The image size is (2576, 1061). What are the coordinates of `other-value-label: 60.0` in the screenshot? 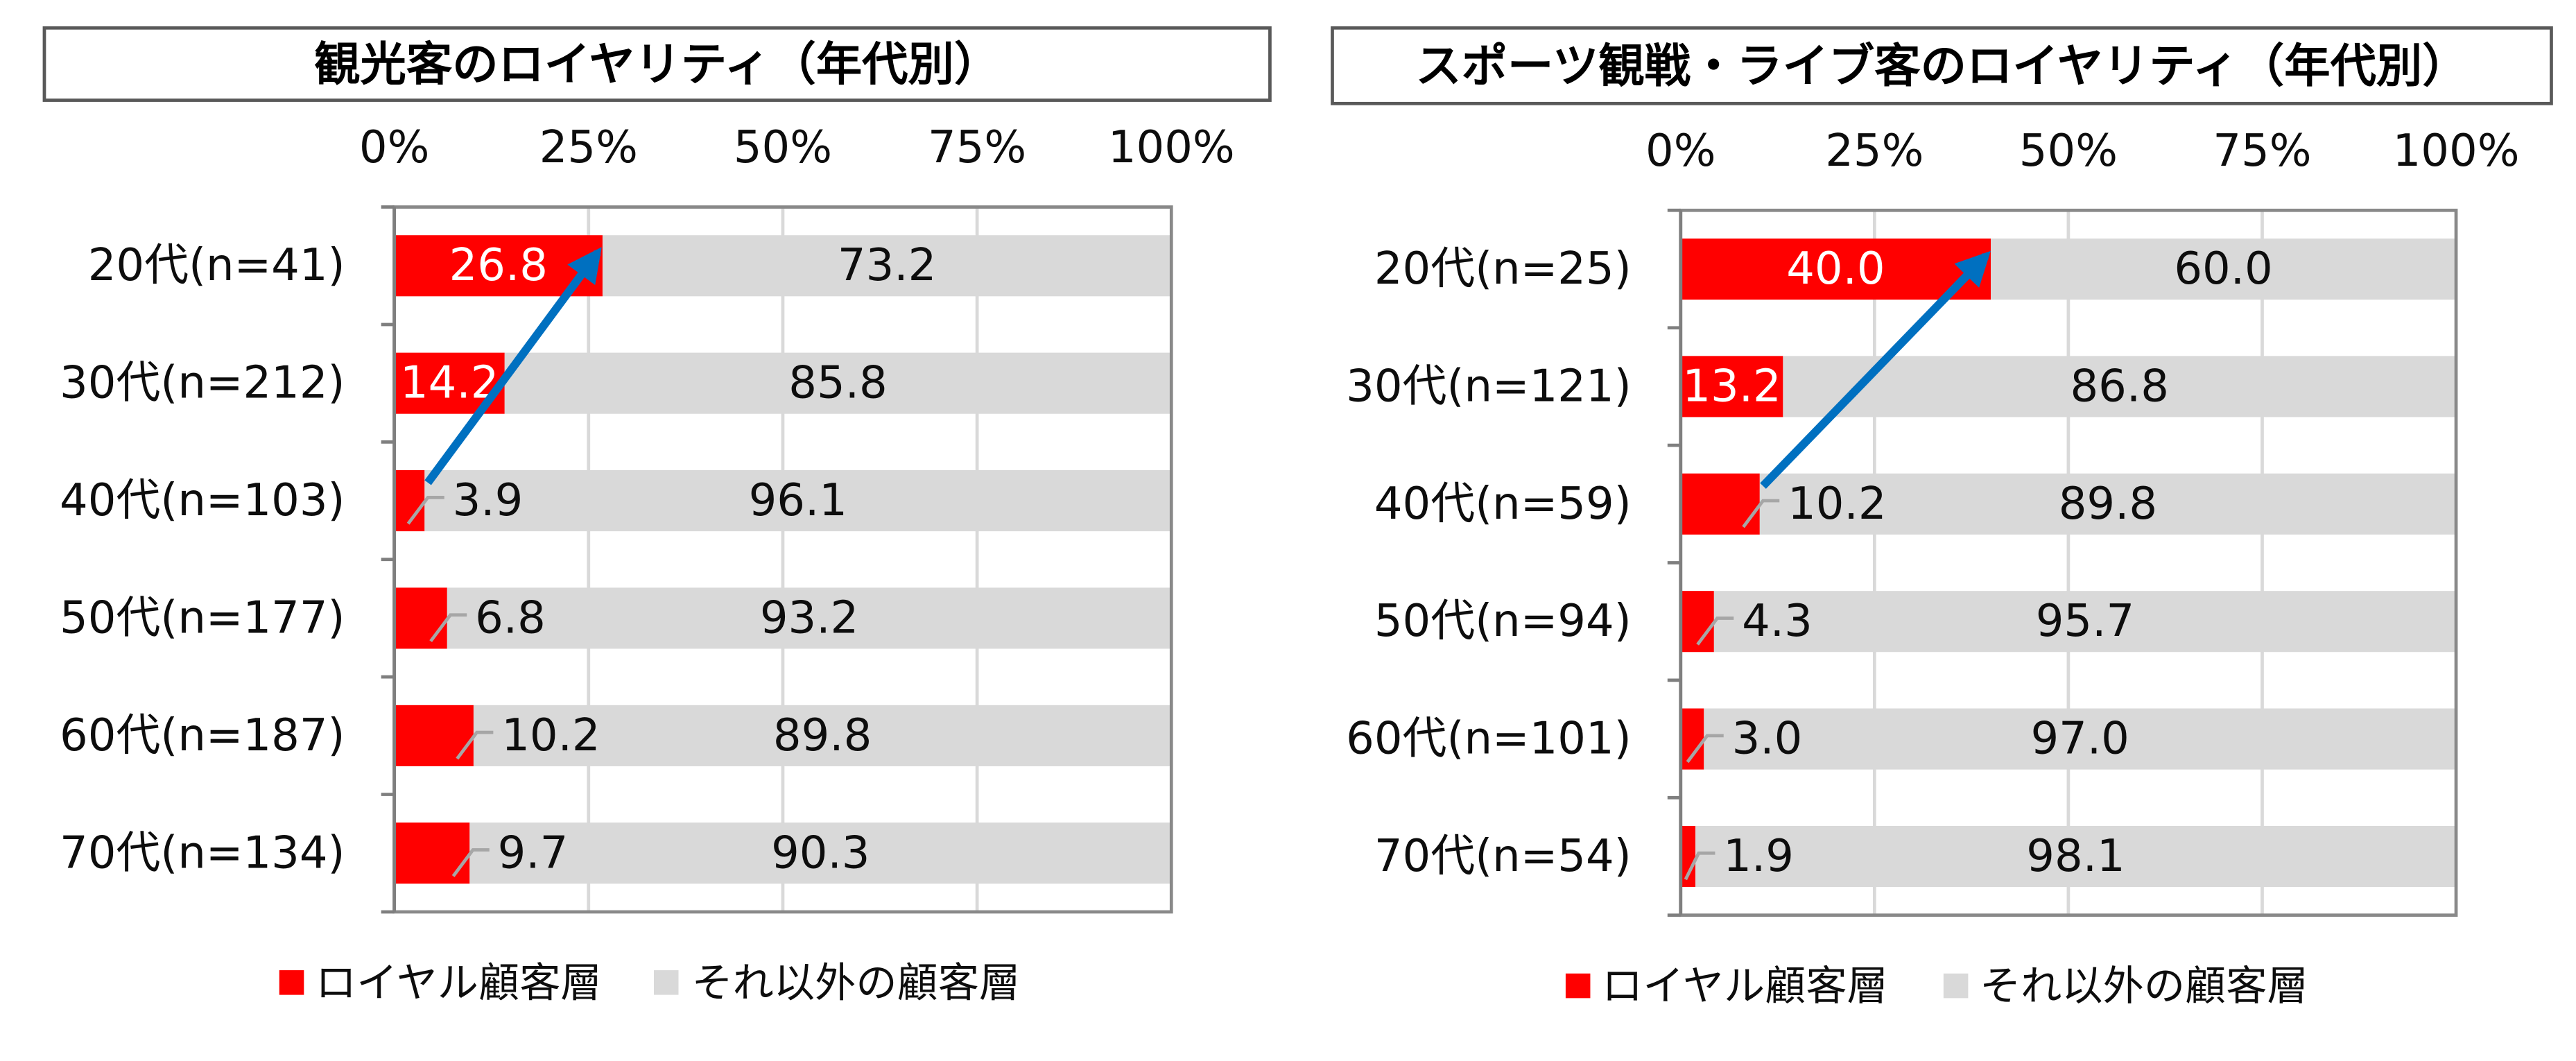 It's located at (2223, 269).